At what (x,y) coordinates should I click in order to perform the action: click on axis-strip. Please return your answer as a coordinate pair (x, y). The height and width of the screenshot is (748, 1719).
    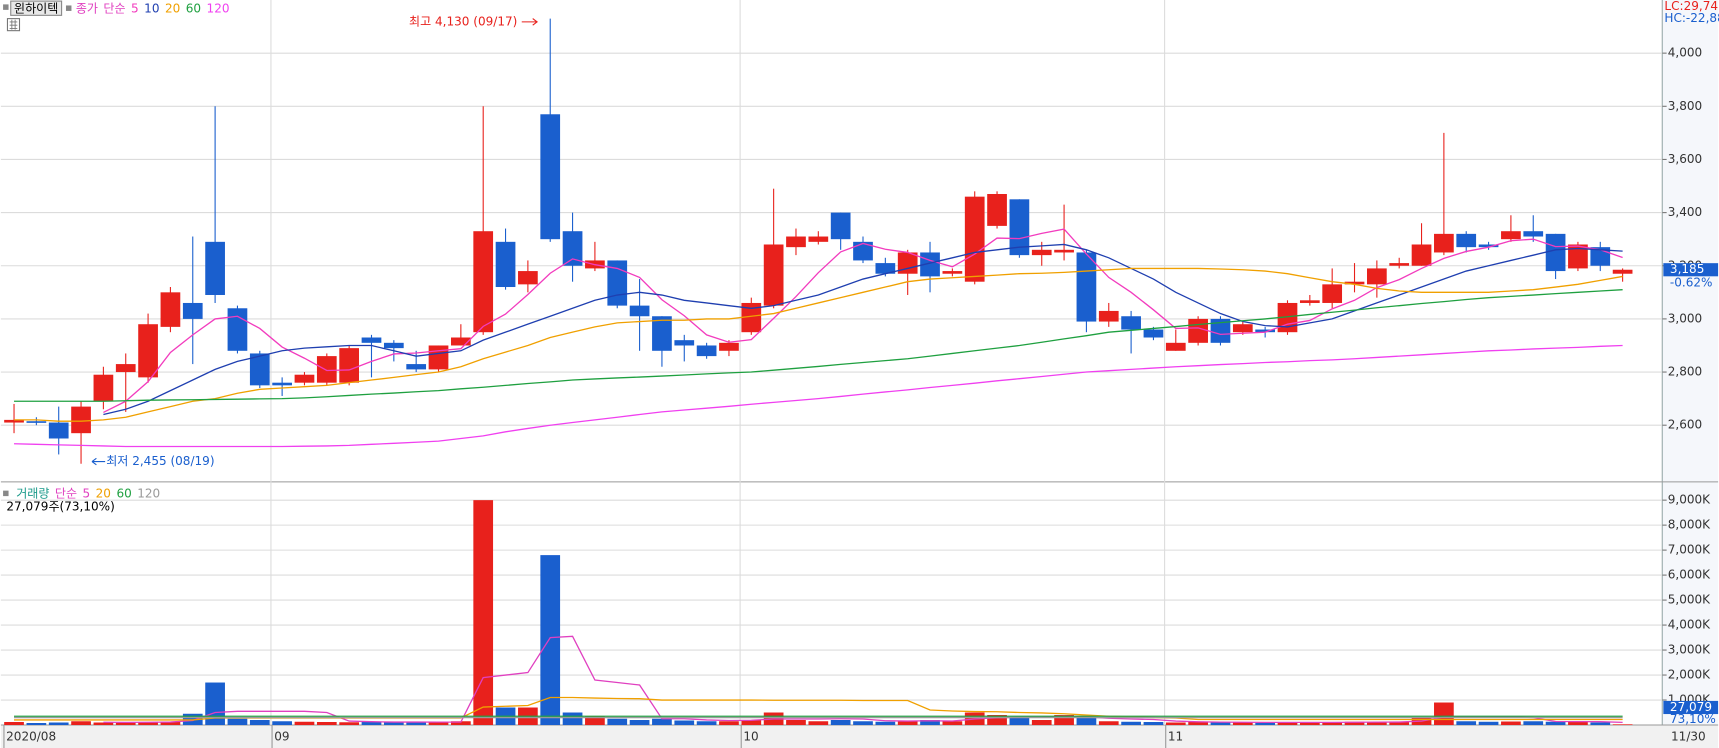
    Looking at the image, I should click on (1690, 363).